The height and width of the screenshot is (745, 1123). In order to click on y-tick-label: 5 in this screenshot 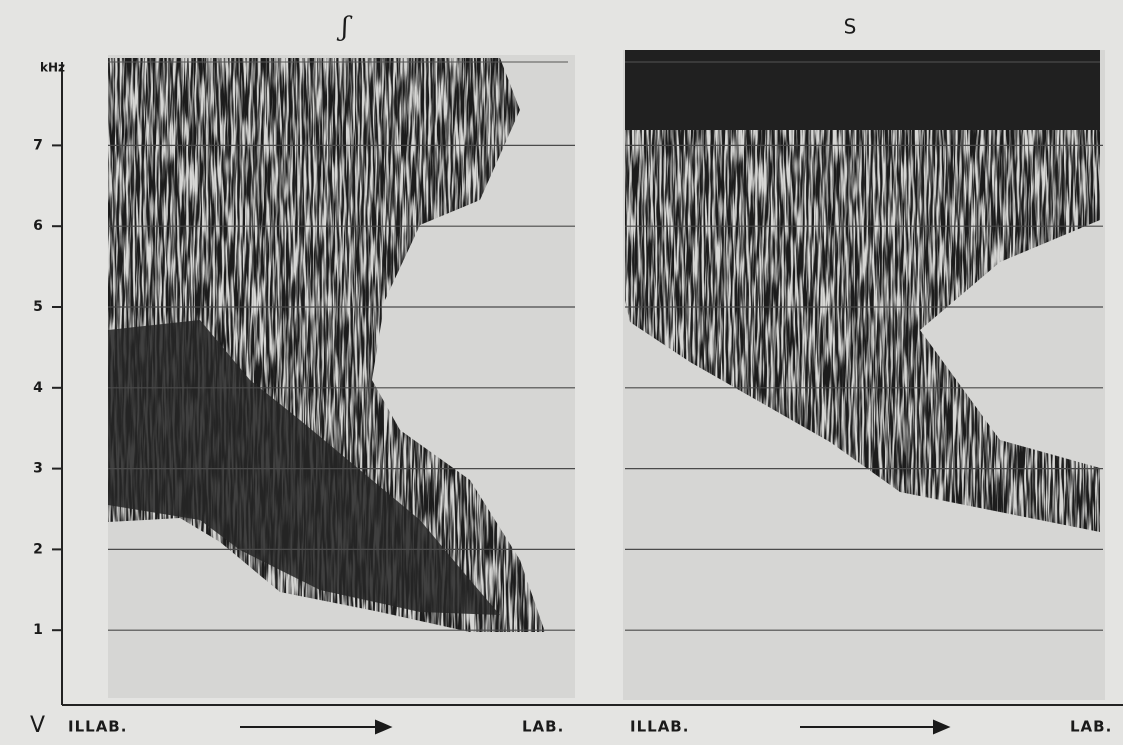, I will do `click(38, 307)`.